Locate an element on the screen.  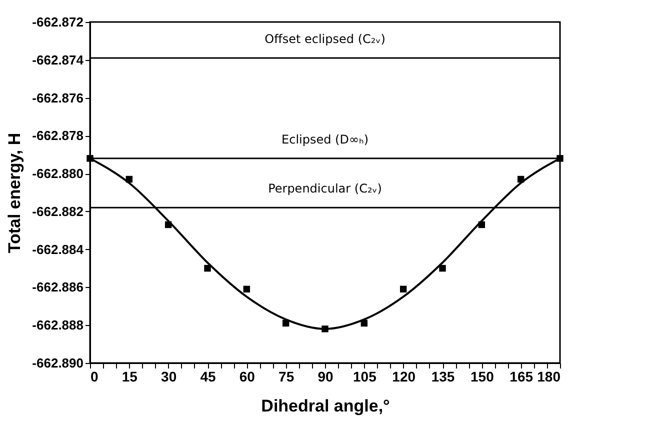
x-tick-label: 120 is located at coordinates (404, 376).